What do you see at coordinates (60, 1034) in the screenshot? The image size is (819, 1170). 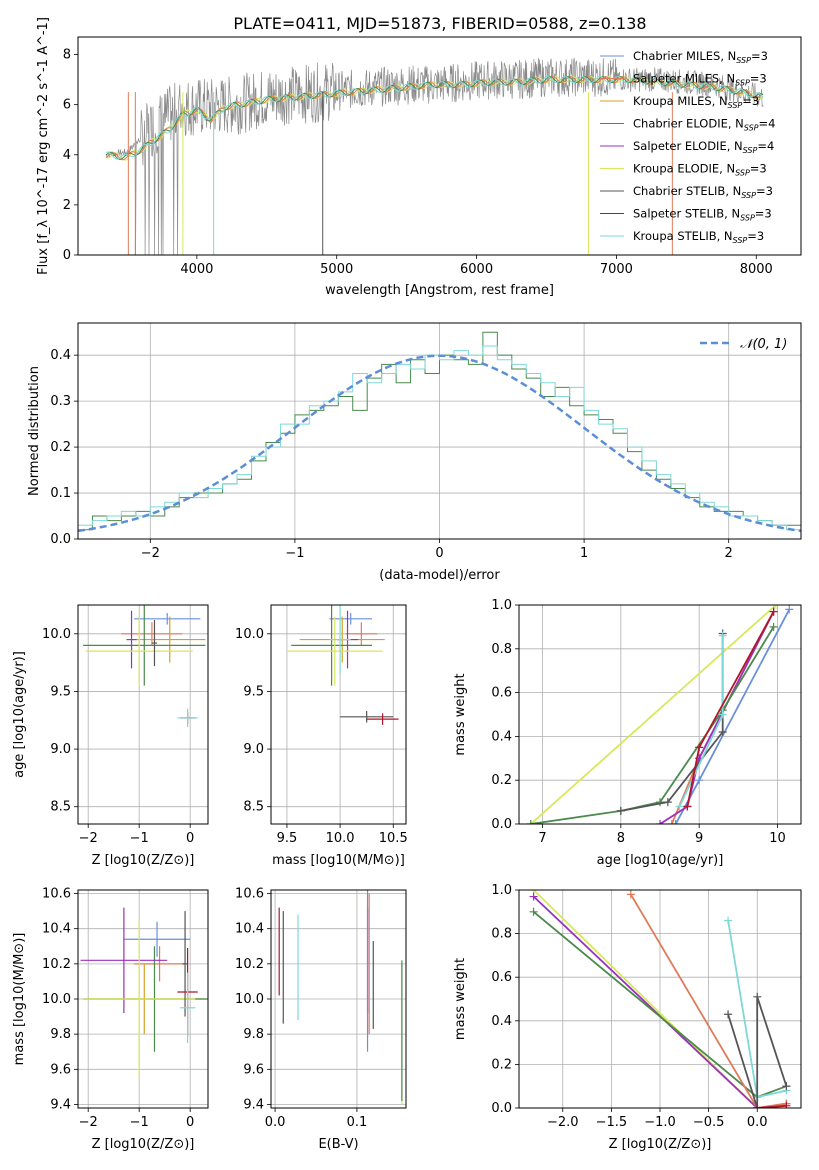 I see `y-tick-label: 9.8` at bounding box center [60, 1034].